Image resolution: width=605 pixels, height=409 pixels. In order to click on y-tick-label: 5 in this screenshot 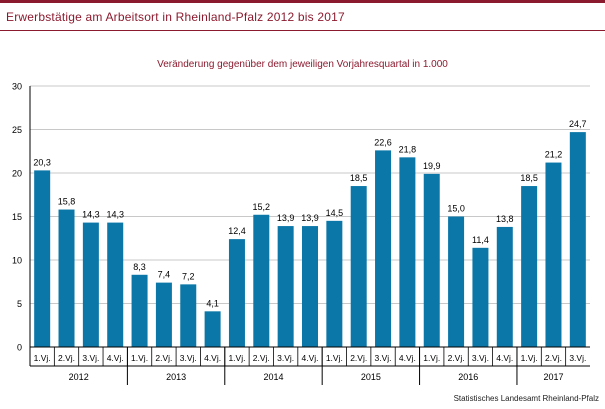, I will do `click(19, 304)`.